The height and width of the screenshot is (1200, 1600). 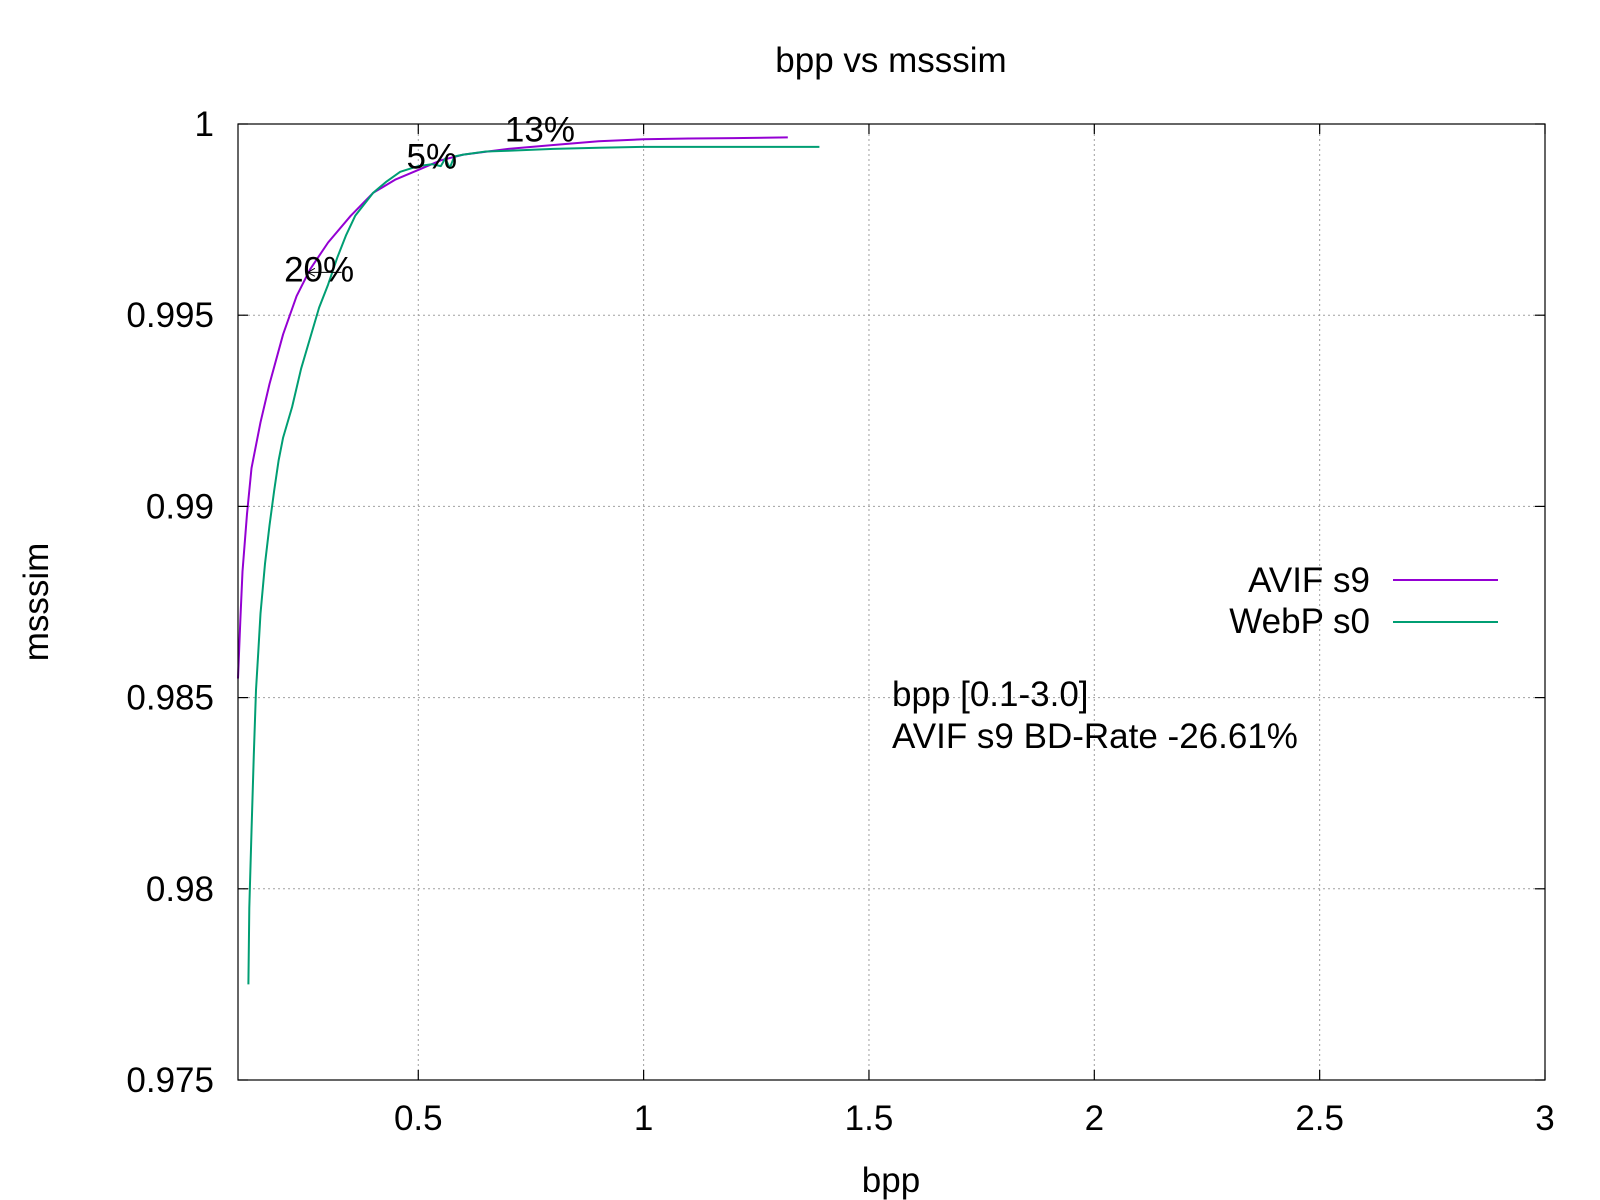 I want to click on info-bpp-range: bpp [0.1-3.0], so click(x=990, y=694).